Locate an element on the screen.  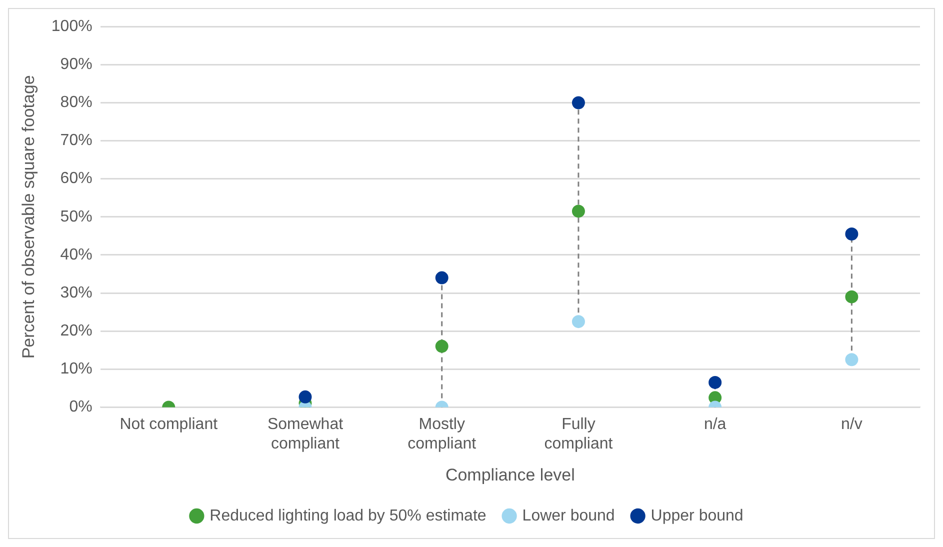
x-tick-label: Mostly compliant is located at coordinates (442, 434).